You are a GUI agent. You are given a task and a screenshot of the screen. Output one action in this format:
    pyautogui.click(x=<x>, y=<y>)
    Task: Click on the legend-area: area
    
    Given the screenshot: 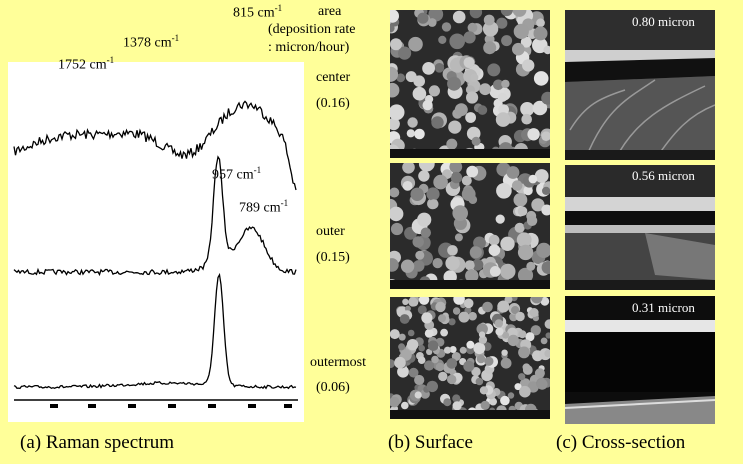 What is the action you would take?
    pyautogui.click(x=330, y=11)
    